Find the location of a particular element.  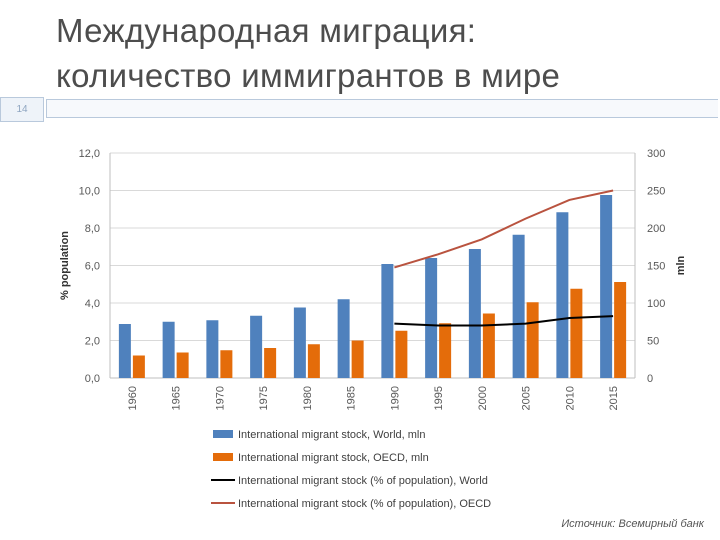

y-right-tick-label: 200 is located at coordinates (656, 229).